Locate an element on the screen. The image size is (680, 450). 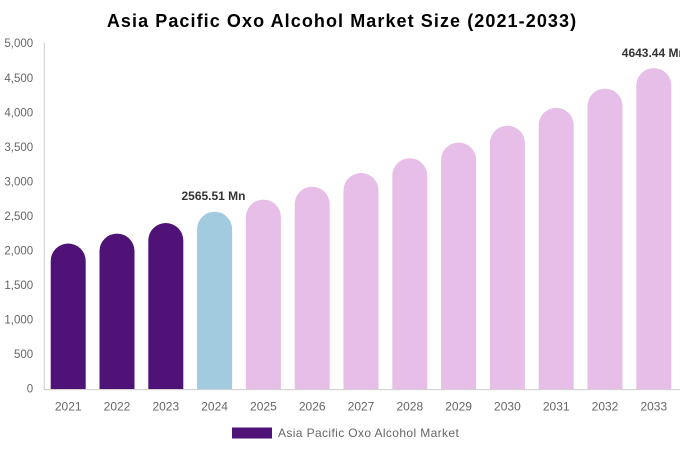
svg-text: 4,500 is located at coordinates (18, 79).